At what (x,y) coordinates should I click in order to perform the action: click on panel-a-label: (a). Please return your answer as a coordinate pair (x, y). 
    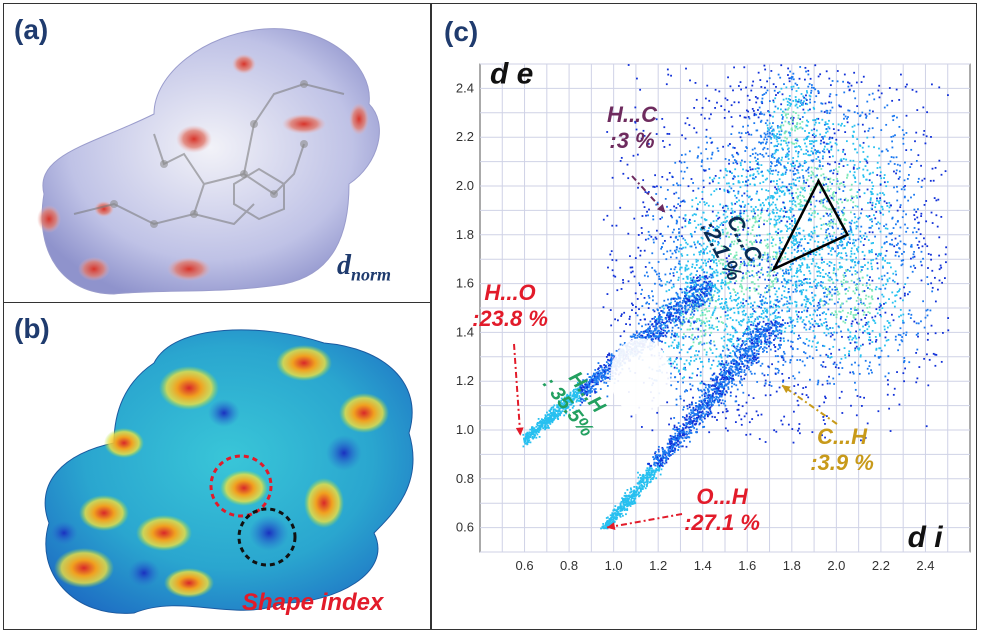
    Looking at the image, I should click on (31, 29).